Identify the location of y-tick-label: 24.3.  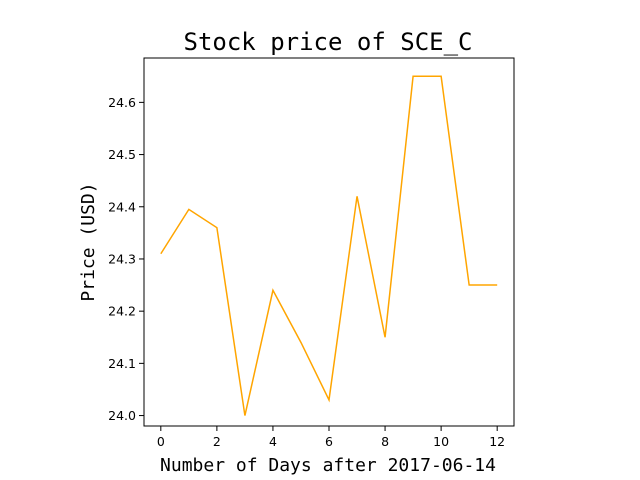
(122, 258).